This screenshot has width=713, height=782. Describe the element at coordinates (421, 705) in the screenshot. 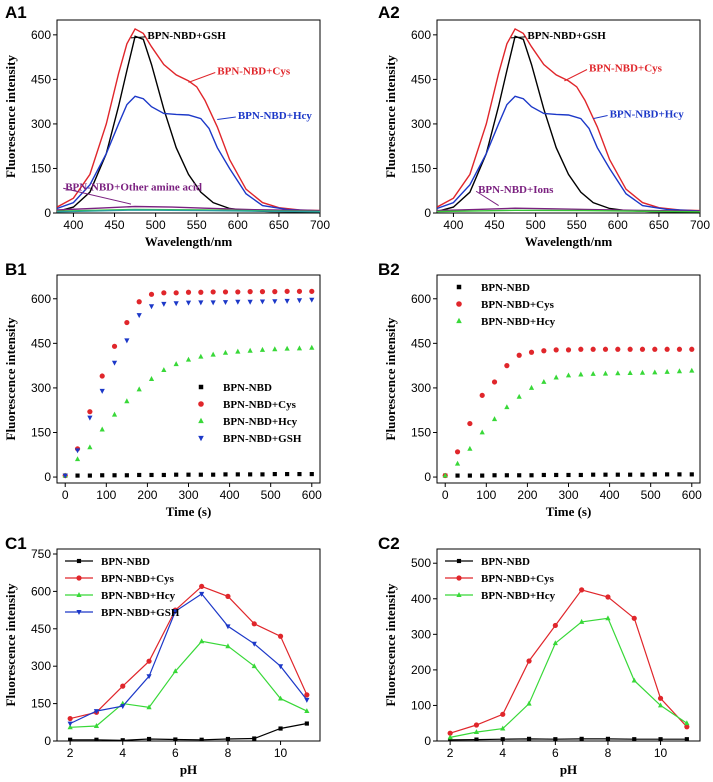

I see `y-tick-label: 100` at that location.